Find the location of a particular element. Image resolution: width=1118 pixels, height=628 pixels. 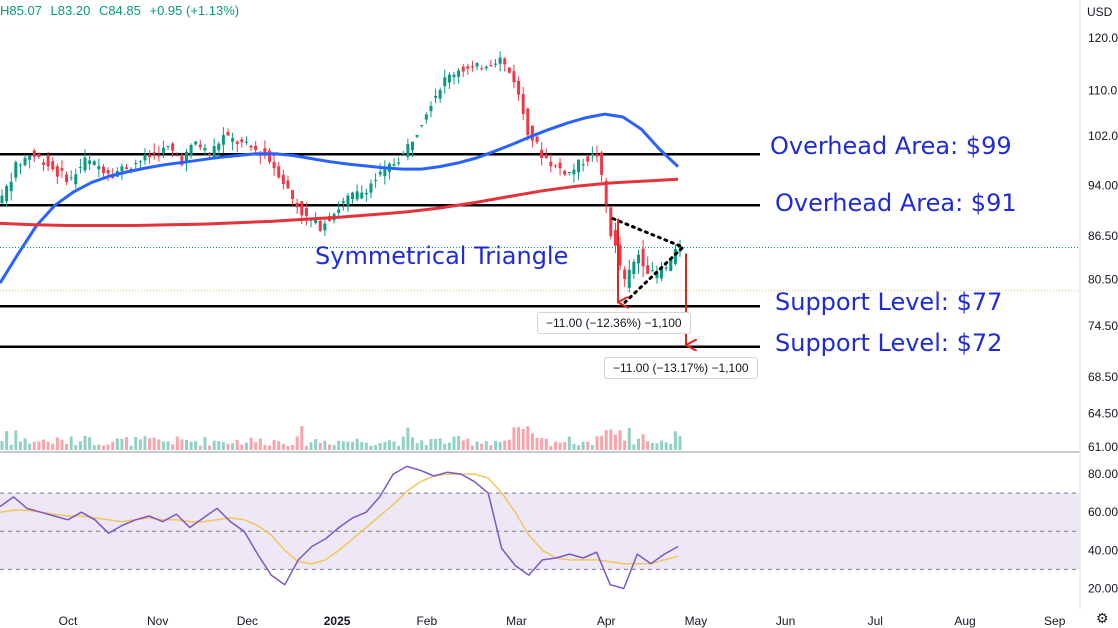

overhead-99-label: Overhead Area: $99 is located at coordinates (891, 146).